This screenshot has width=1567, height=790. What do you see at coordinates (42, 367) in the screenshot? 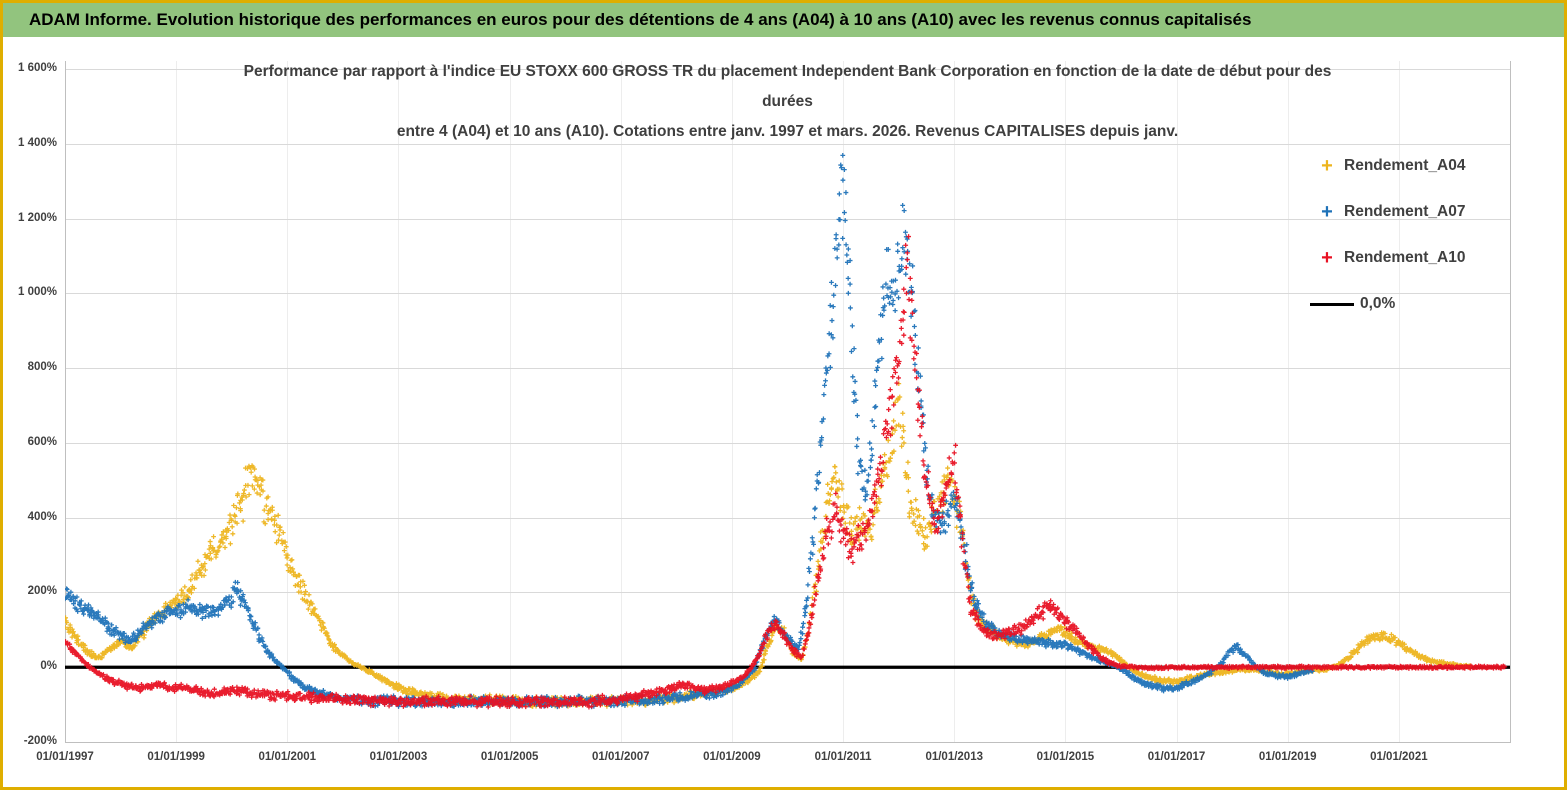
I see `y-axis-tick-label: 800%` at bounding box center [42, 367].